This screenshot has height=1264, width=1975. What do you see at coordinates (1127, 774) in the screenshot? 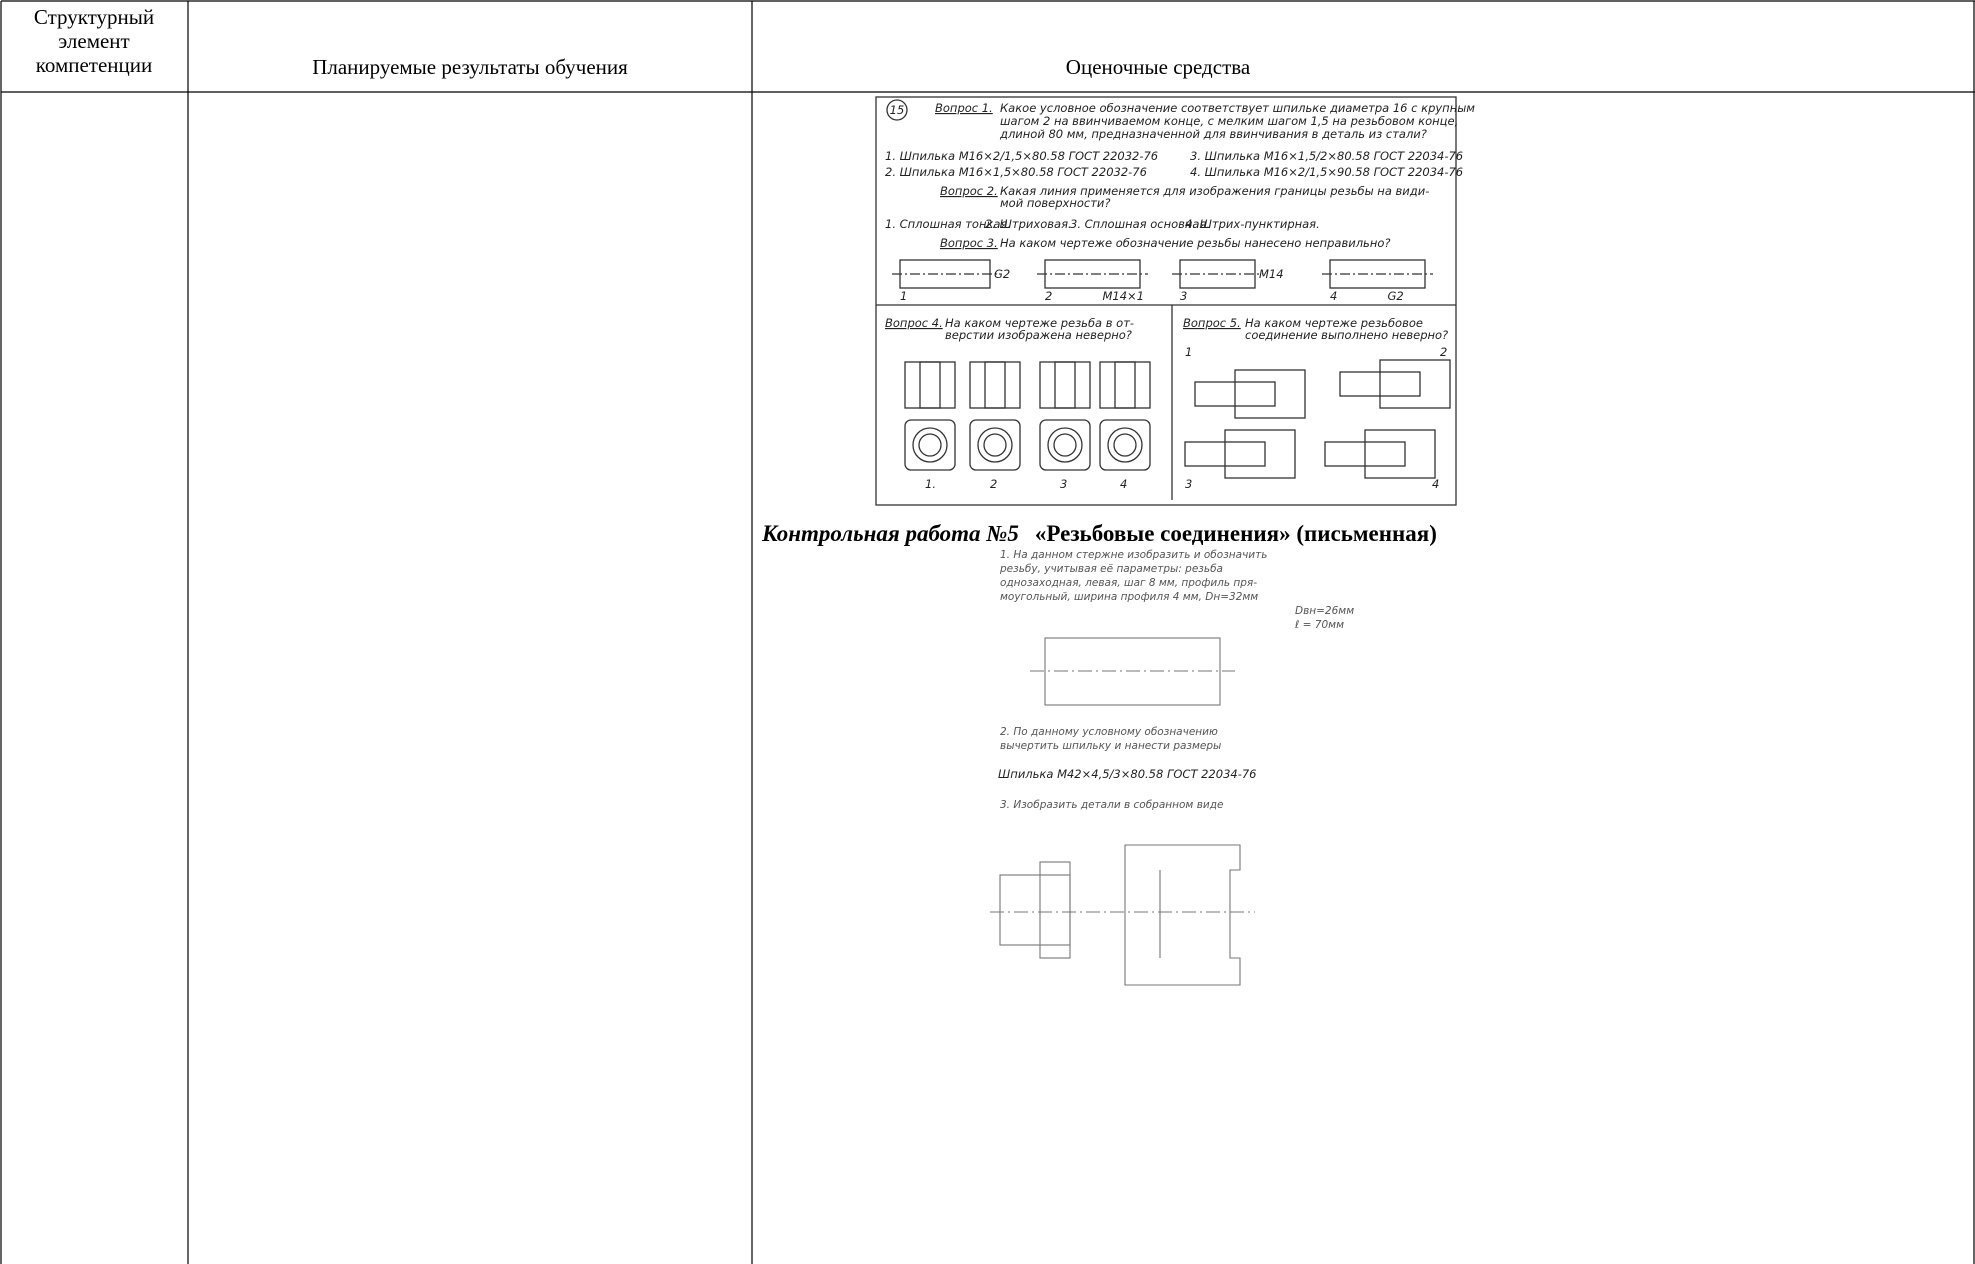
I see `text: Шпилька М42×4,5/3×80.58 ГОСТ 22034-76` at bounding box center [1127, 774].